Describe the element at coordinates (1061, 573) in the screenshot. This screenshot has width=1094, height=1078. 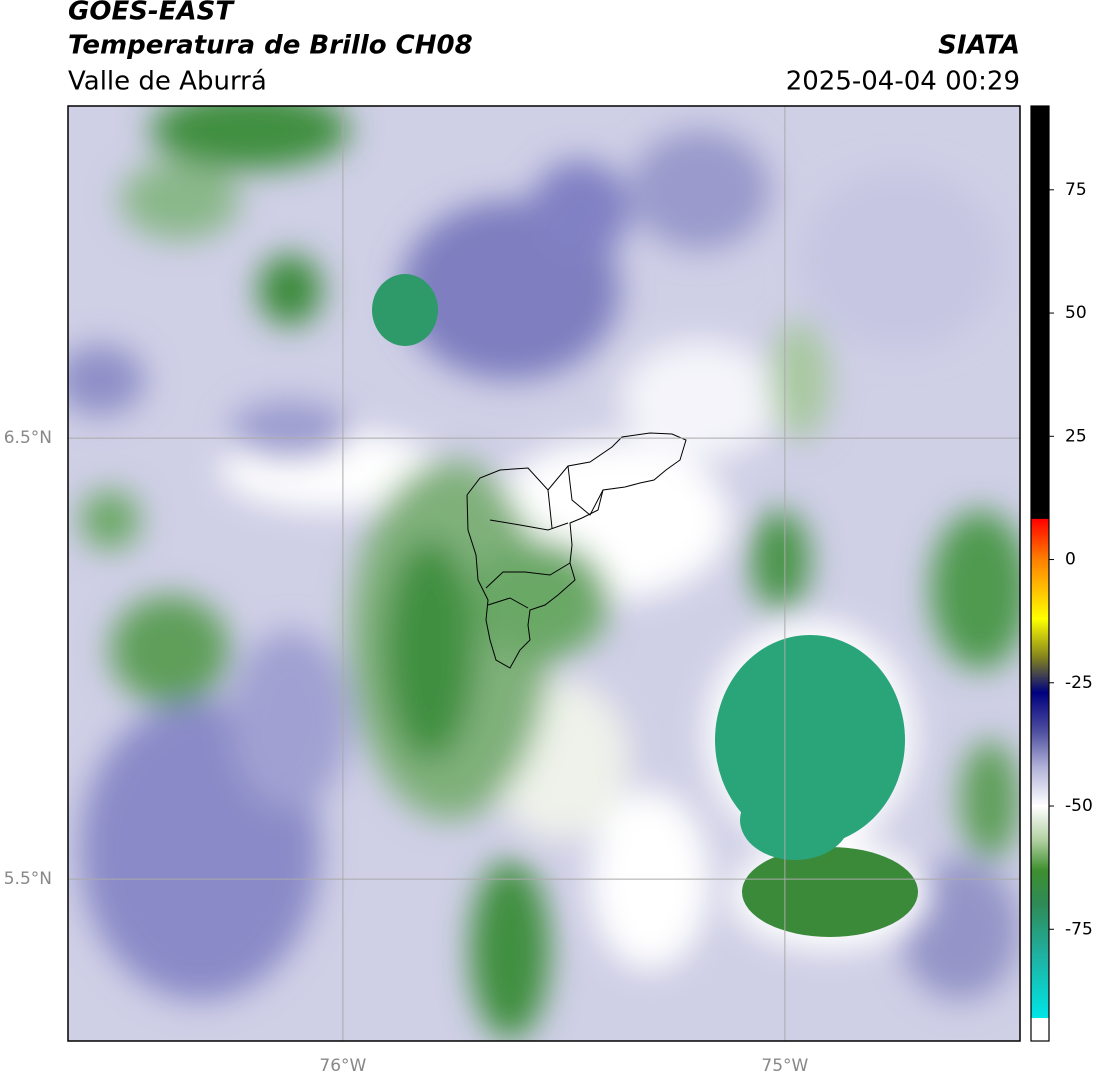
I see `colorbar: -75 -50 -25 0 25 50 75` at that location.